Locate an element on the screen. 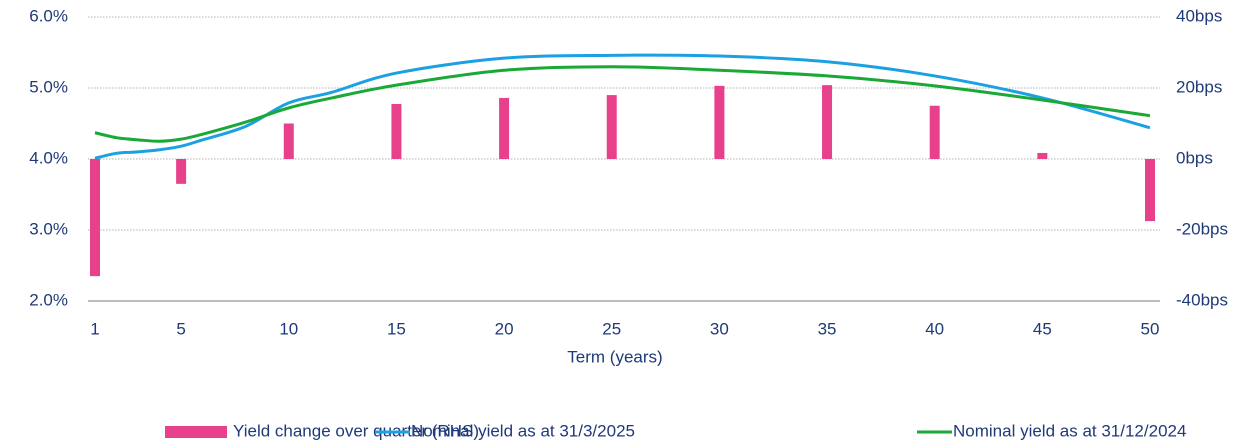 The image size is (1253, 443). legend-label: Nominal yield as at 31/12/2024 is located at coordinates (1069, 430).